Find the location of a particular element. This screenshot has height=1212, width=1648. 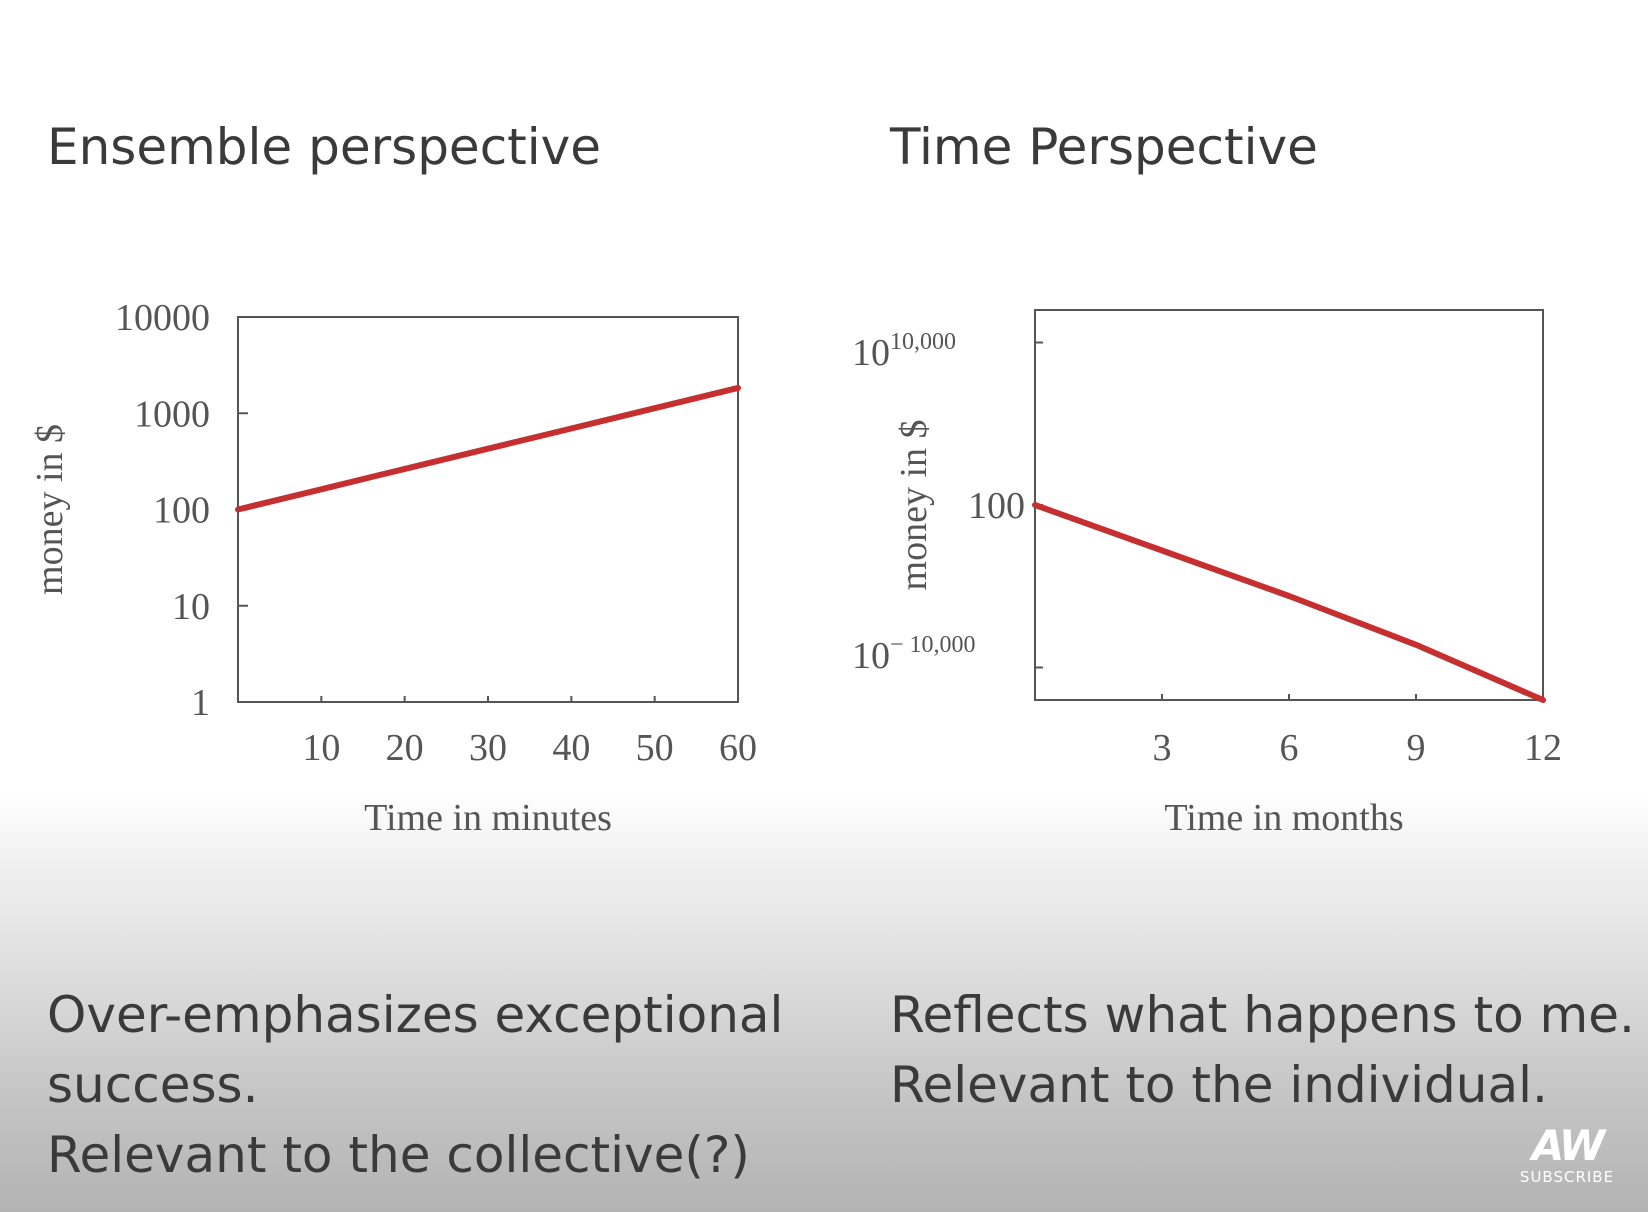

x-axis-label: Time in months is located at coordinates (1283, 818).